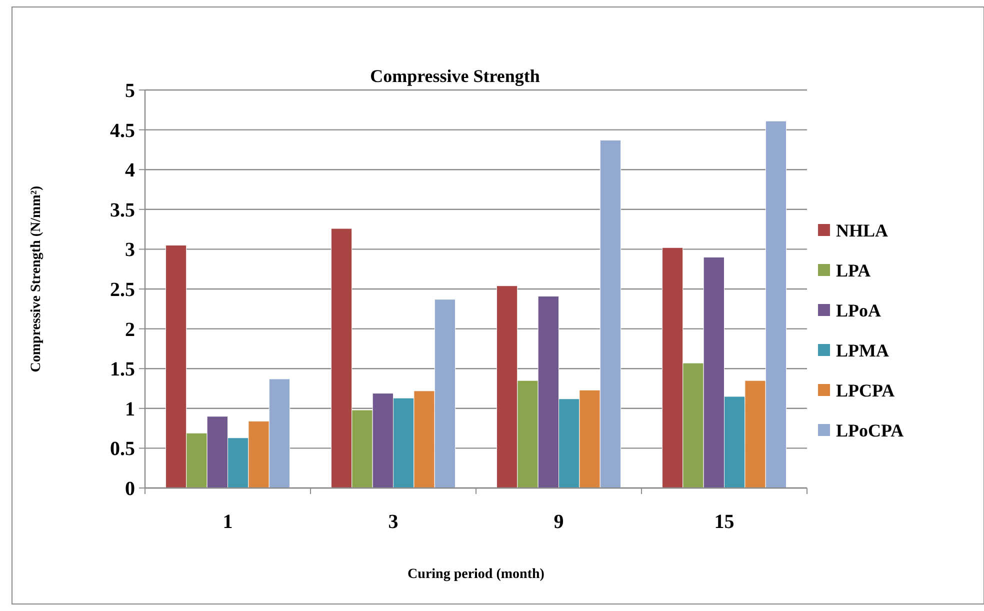 This screenshot has width=984, height=611. I want to click on x-tick-label: 15, so click(724, 522).